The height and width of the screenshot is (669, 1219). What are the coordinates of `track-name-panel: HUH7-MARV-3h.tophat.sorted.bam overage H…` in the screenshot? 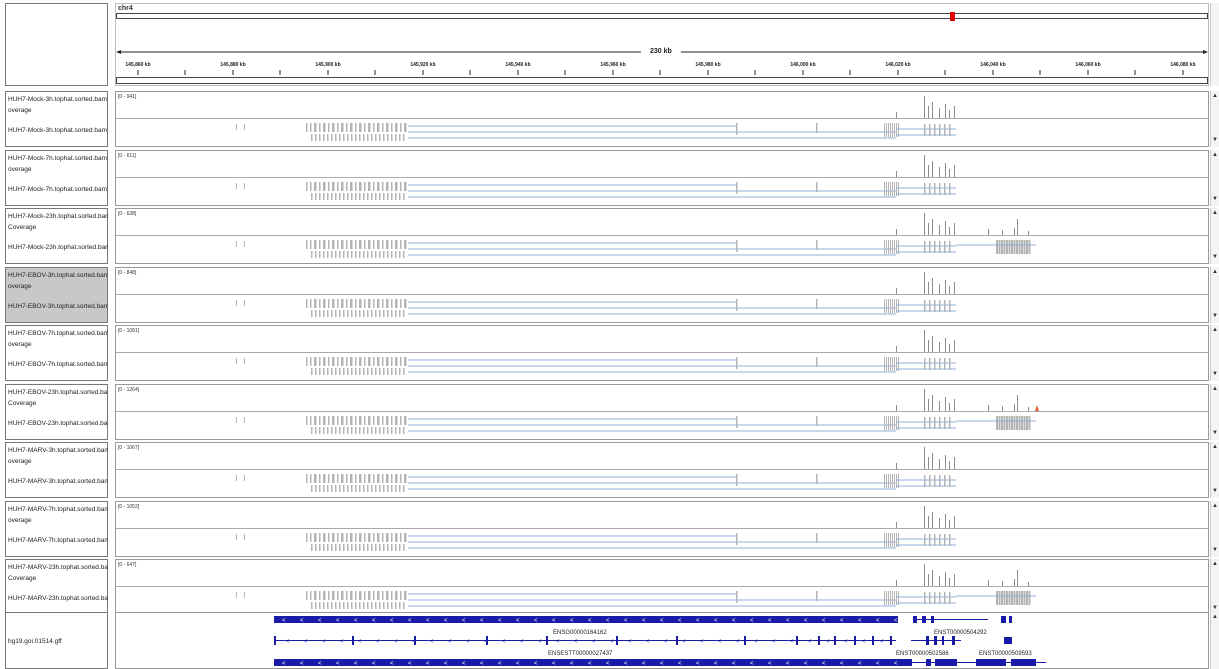 It's located at (56, 470).